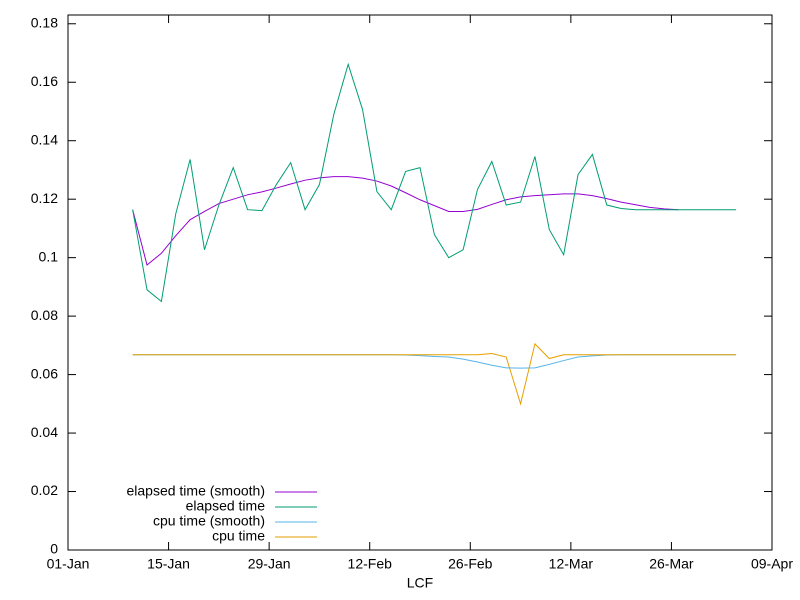 The image size is (800, 600). I want to click on y-tick-label: 0.02, so click(44, 490).